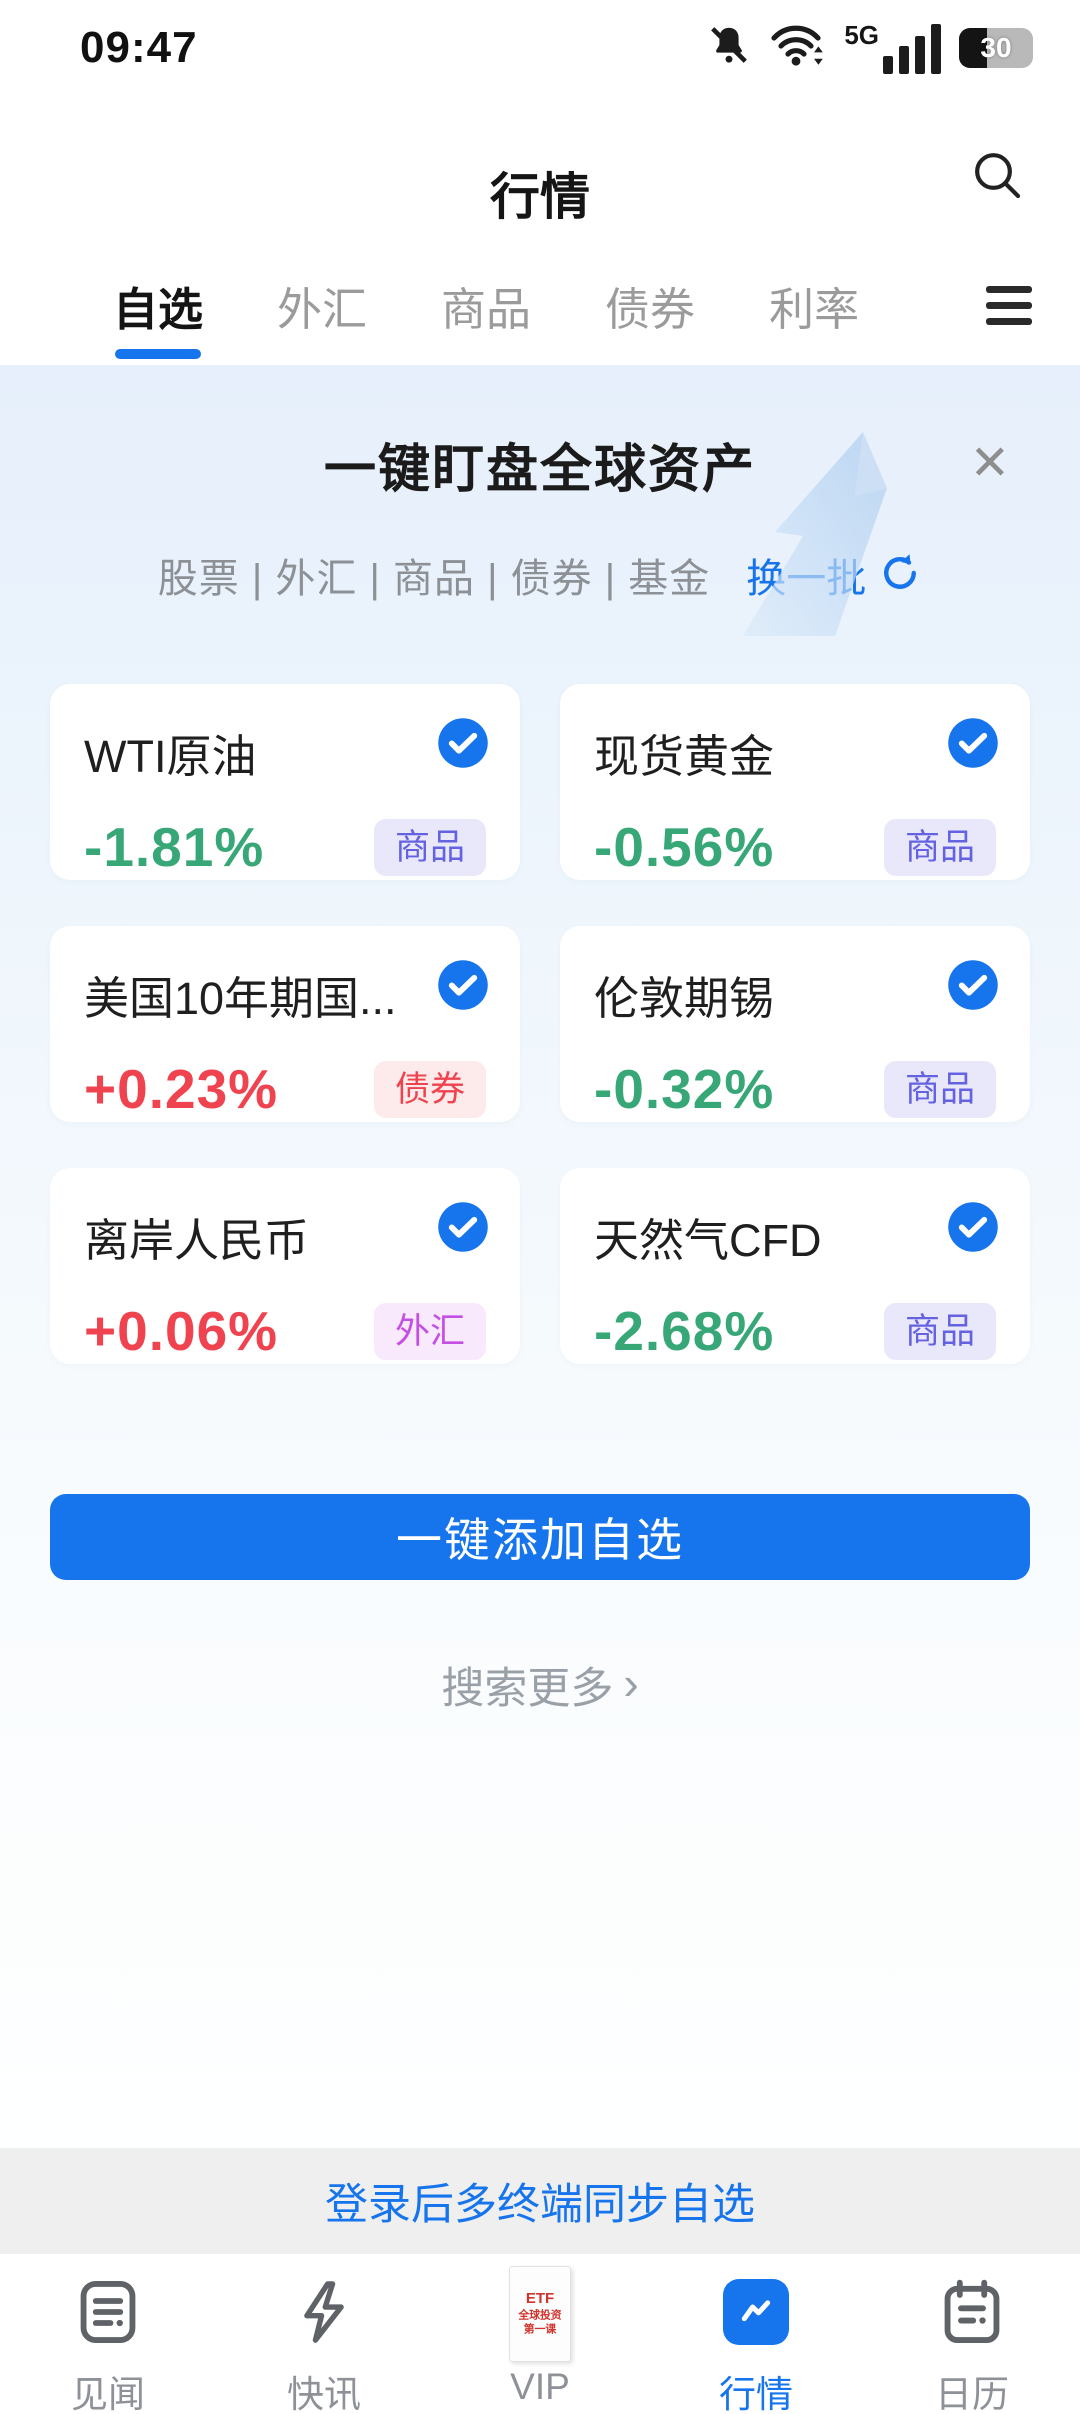 The height and width of the screenshot is (2414, 1080). I want to click on vip-book-icon: ETF 全球投资 第一课, so click(540, 2314).